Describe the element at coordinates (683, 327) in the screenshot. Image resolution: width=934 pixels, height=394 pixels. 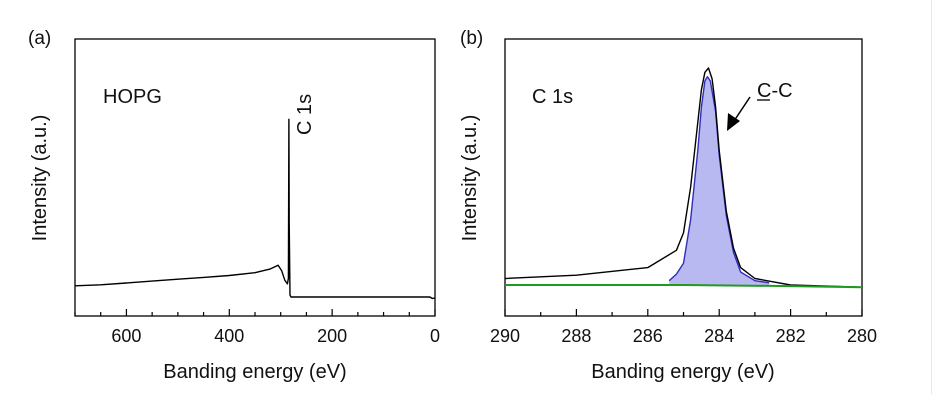
I see `panel-b-x-ticks: 290 288 286 284 282 280` at that location.